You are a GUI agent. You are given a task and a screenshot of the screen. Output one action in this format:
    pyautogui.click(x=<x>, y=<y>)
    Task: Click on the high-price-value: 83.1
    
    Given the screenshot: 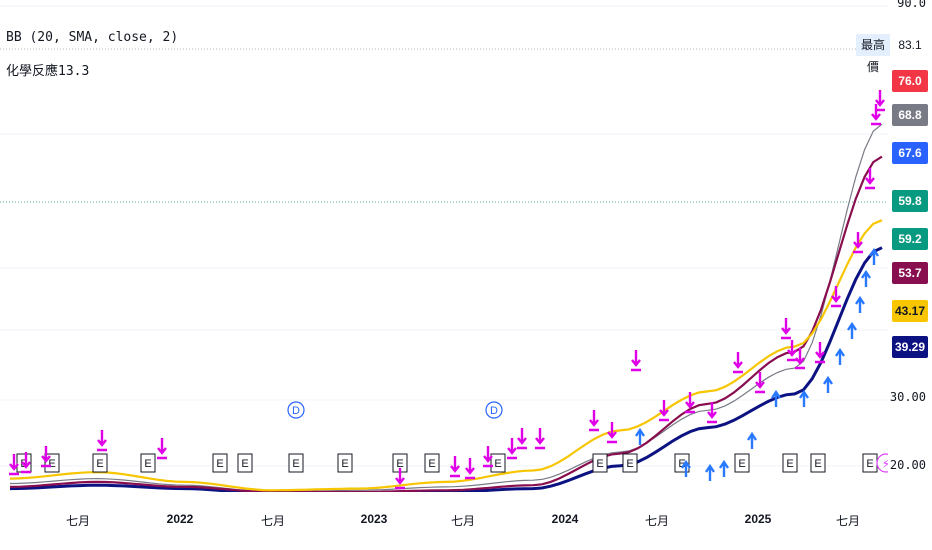 What is the action you would take?
    pyautogui.click(x=910, y=45)
    